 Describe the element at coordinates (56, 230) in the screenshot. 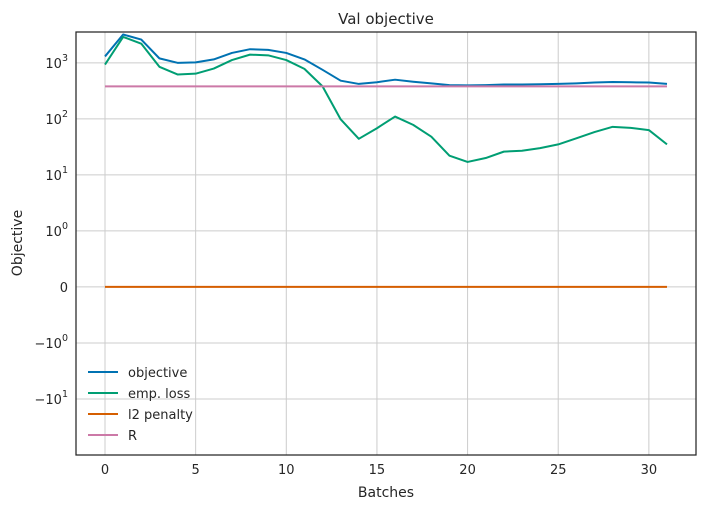

I see `y-tick-label: 10⁰` at that location.